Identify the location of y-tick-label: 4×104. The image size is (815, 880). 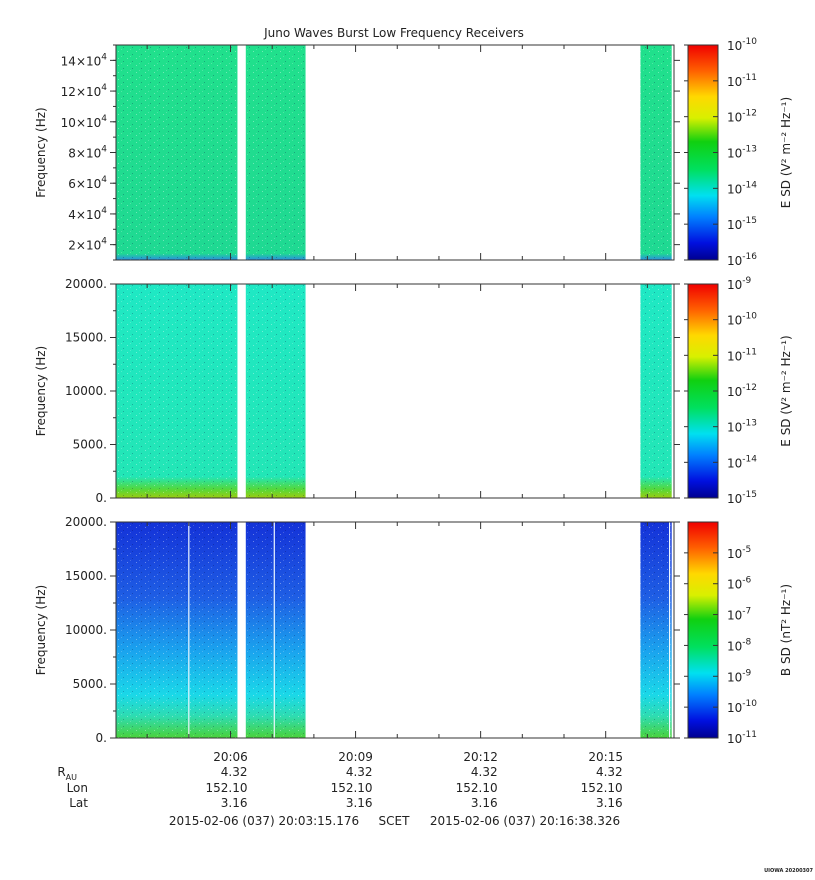
(87, 214).